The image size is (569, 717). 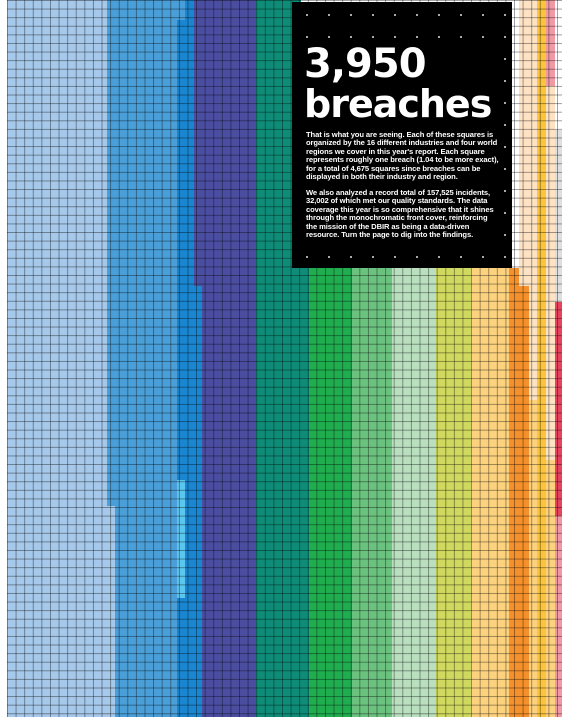 I want to click on band-gray-edge, so click(x=558, y=216).